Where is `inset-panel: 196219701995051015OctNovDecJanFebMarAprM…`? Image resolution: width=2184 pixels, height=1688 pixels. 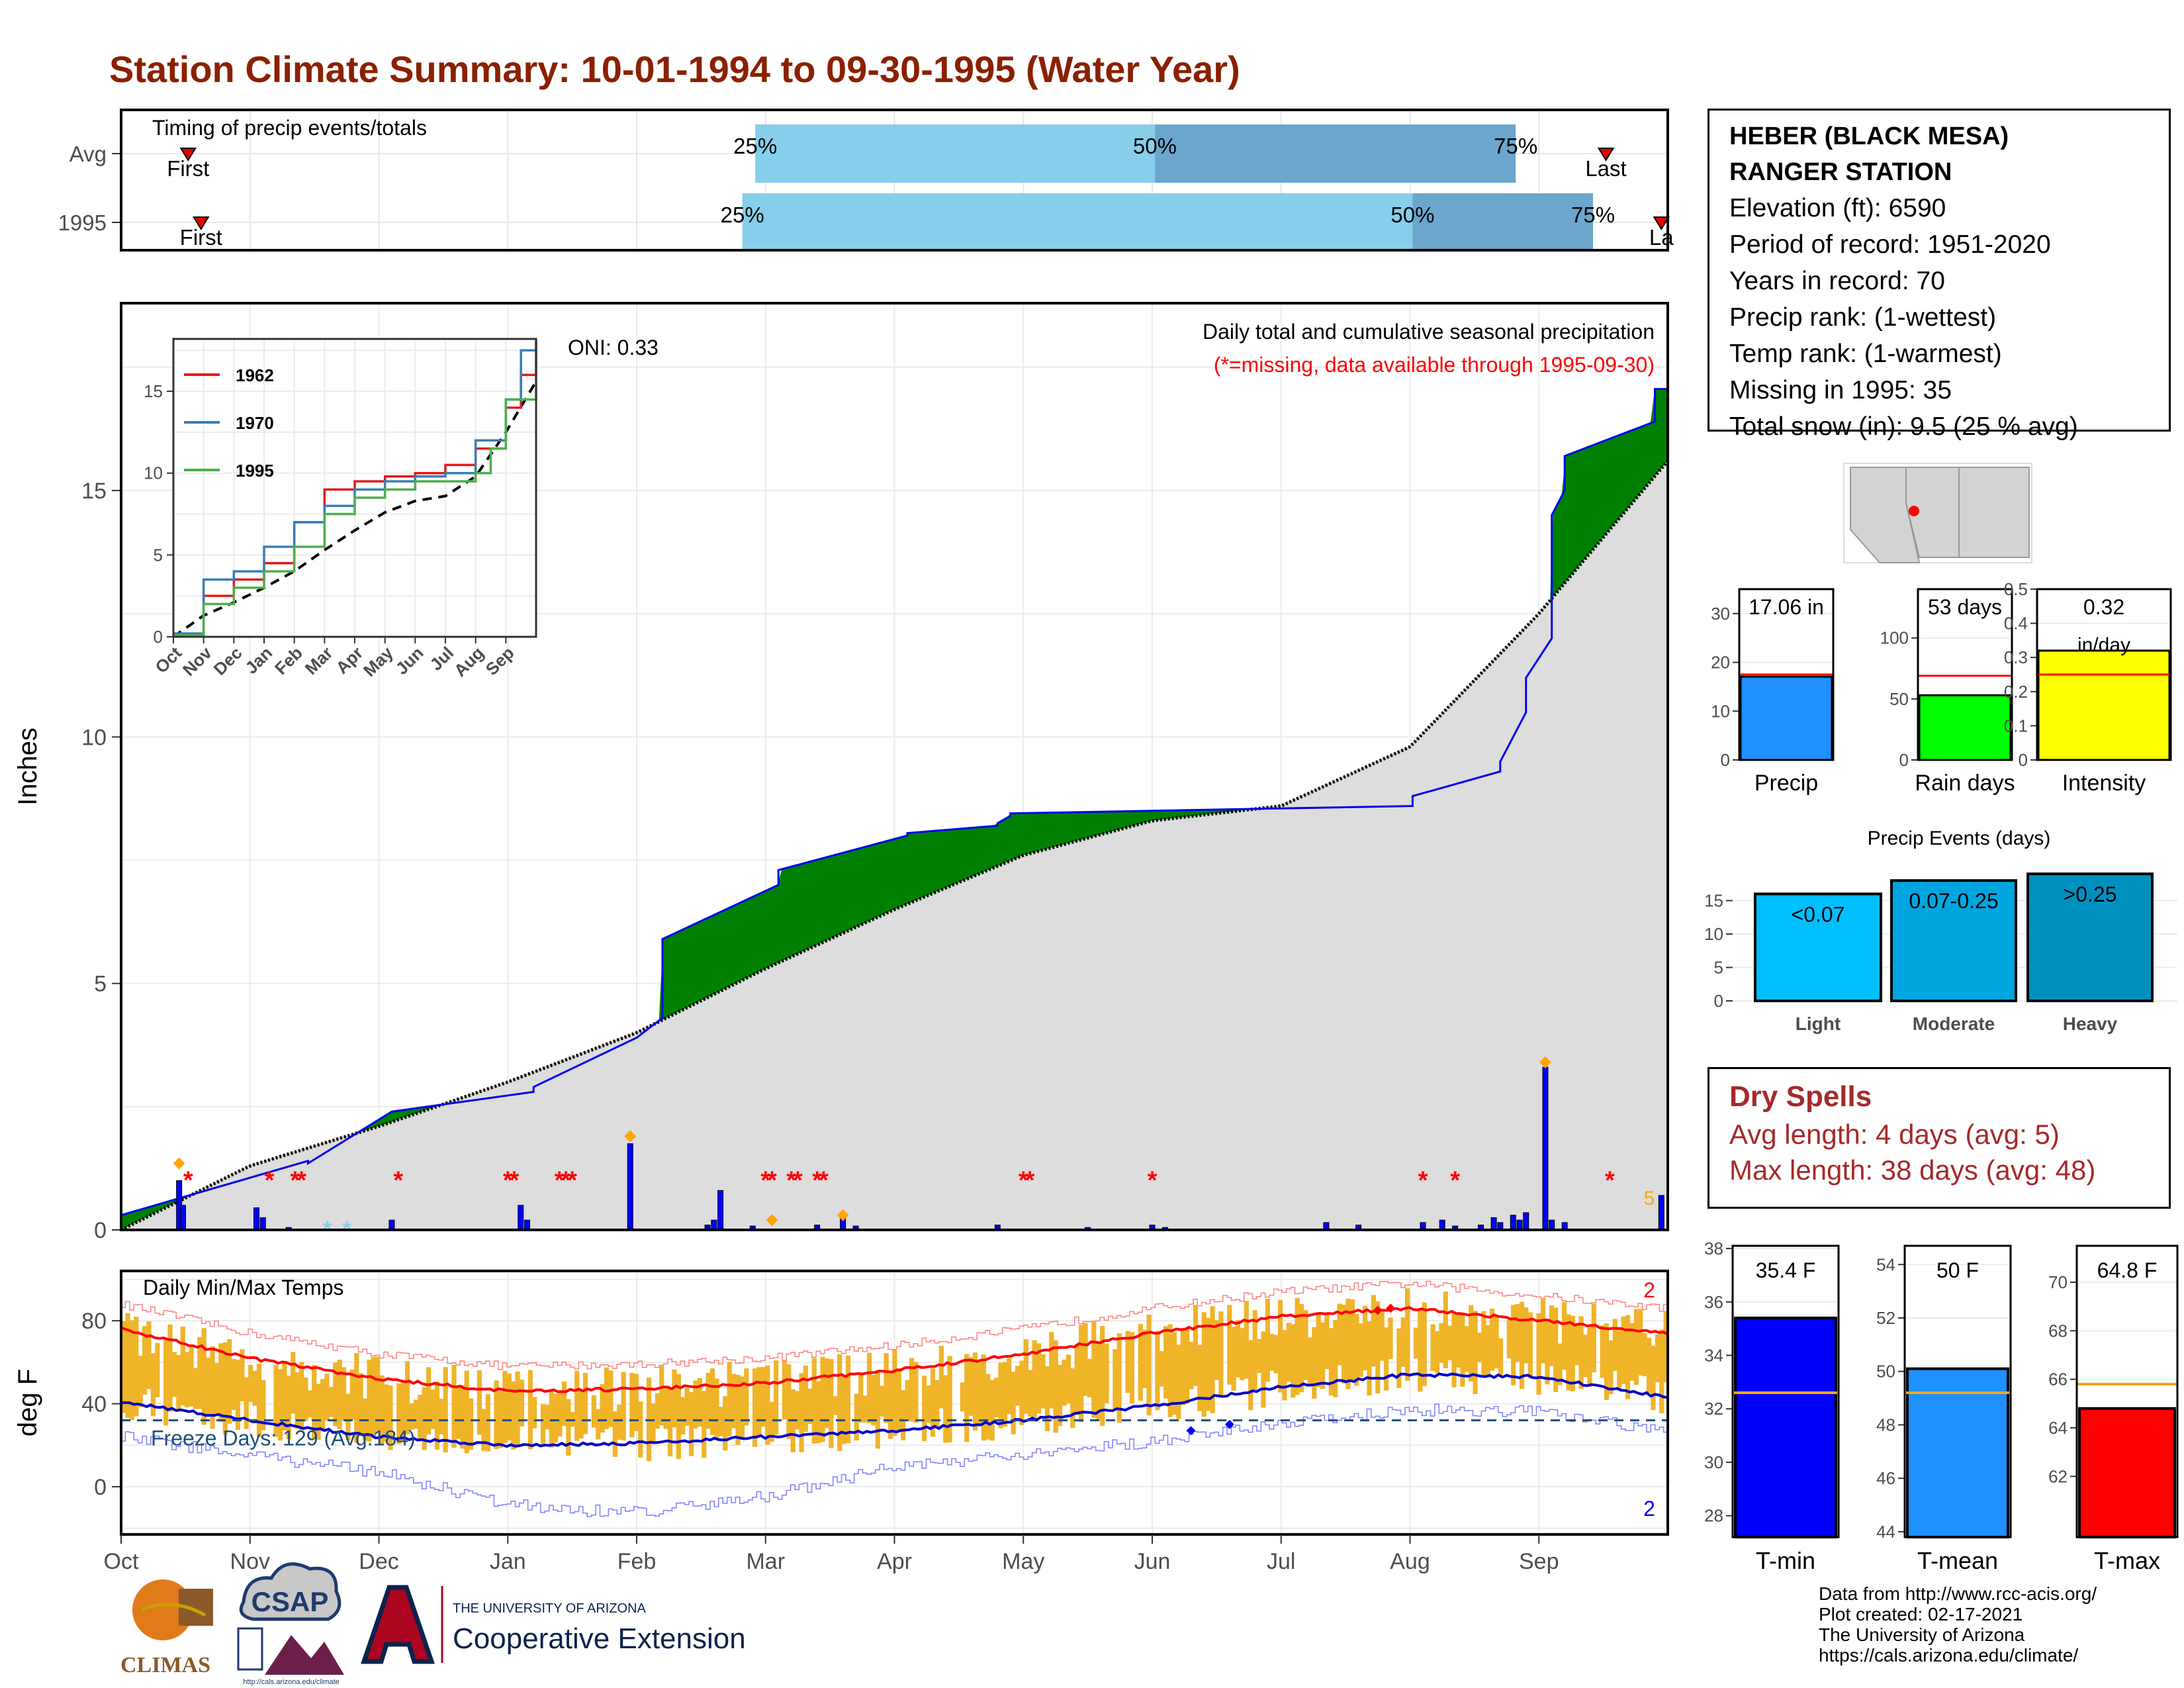 inset-panel: 196219701995051015OctNovDecJanFebMarAprM… is located at coordinates (340, 509).